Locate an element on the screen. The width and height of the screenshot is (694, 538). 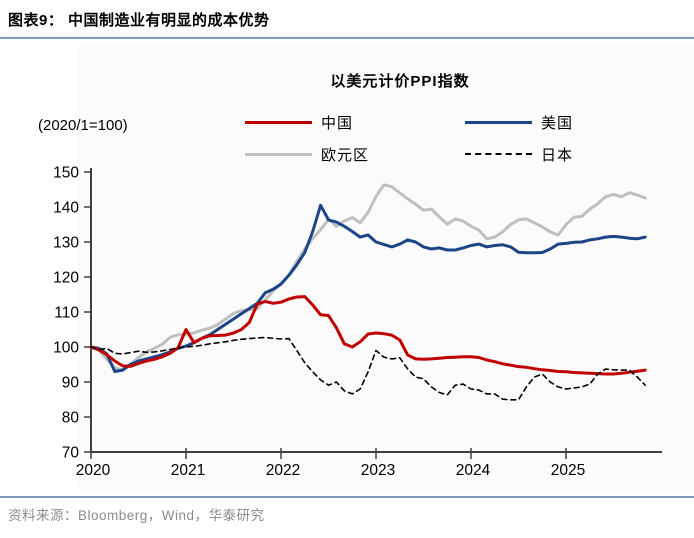
header-divider-line is located at coordinates (347, 38).